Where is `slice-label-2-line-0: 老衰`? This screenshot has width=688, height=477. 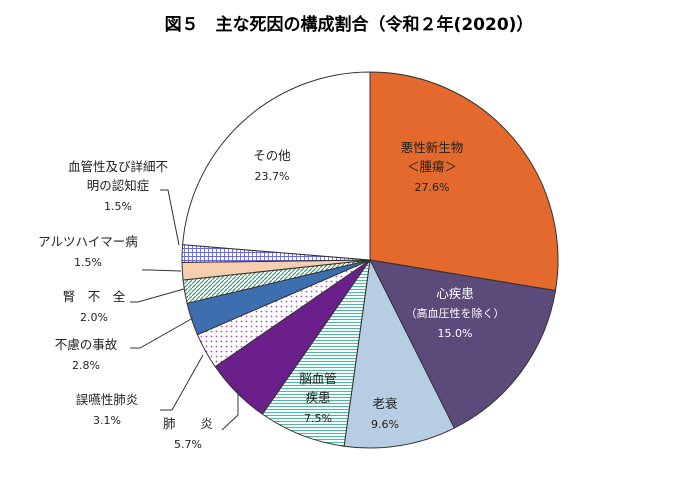 slice-label-2-line-0: 老衰 is located at coordinates (385, 403).